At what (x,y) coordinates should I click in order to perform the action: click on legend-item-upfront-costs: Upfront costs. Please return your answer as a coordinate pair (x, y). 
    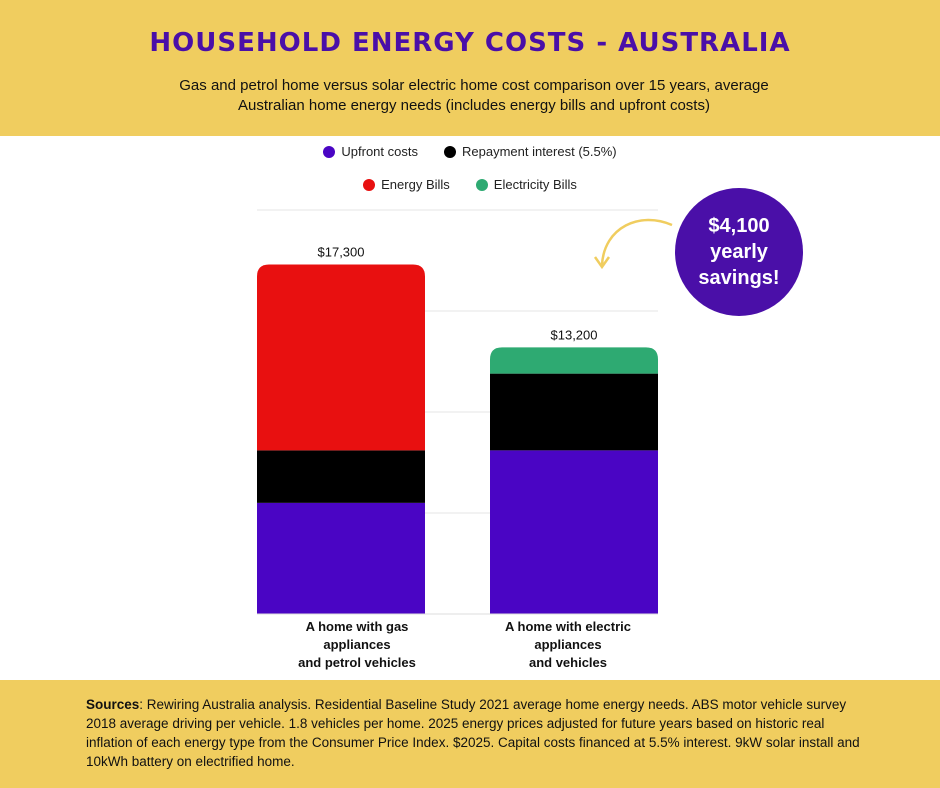
    Looking at the image, I should click on (370, 151).